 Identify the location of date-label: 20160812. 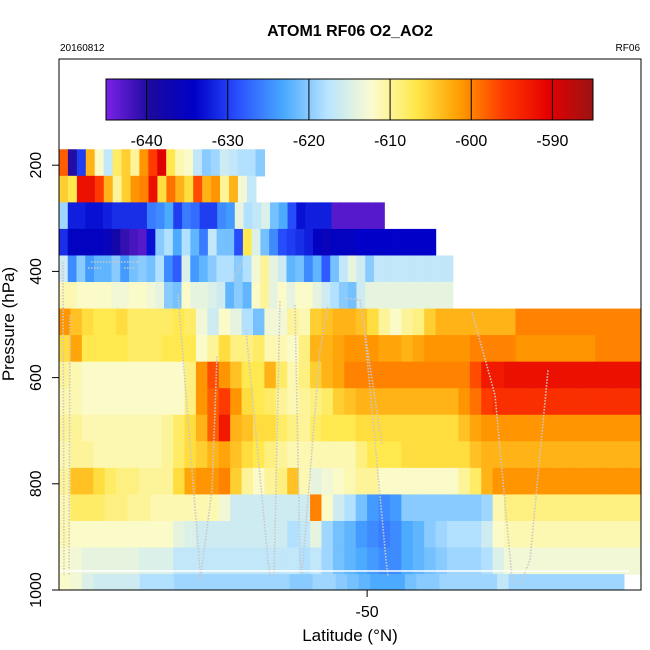
(82, 48).